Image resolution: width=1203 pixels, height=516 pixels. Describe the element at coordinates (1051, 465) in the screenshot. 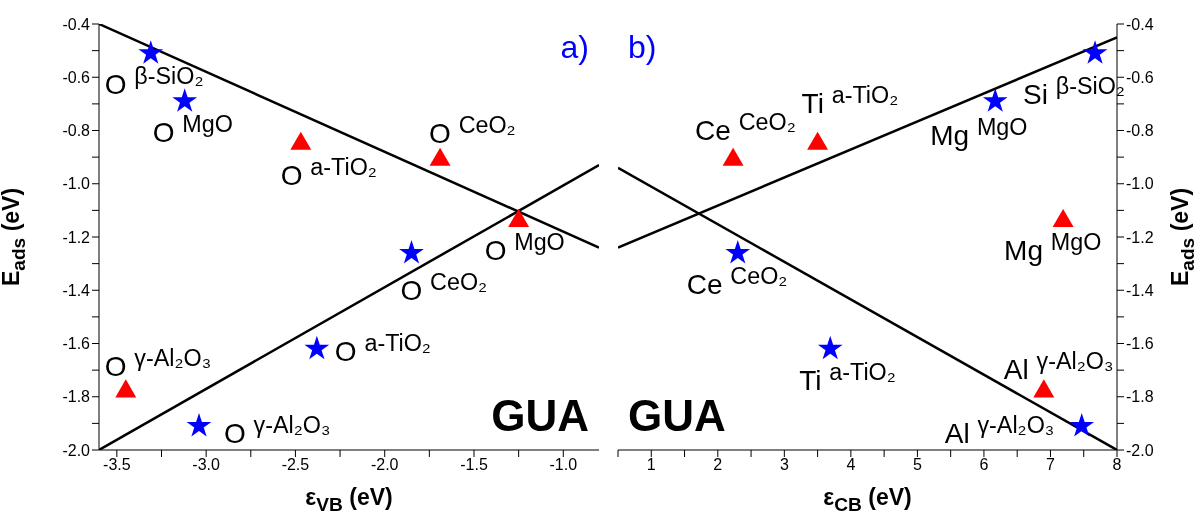

I see `x-tick-label: 7` at that location.